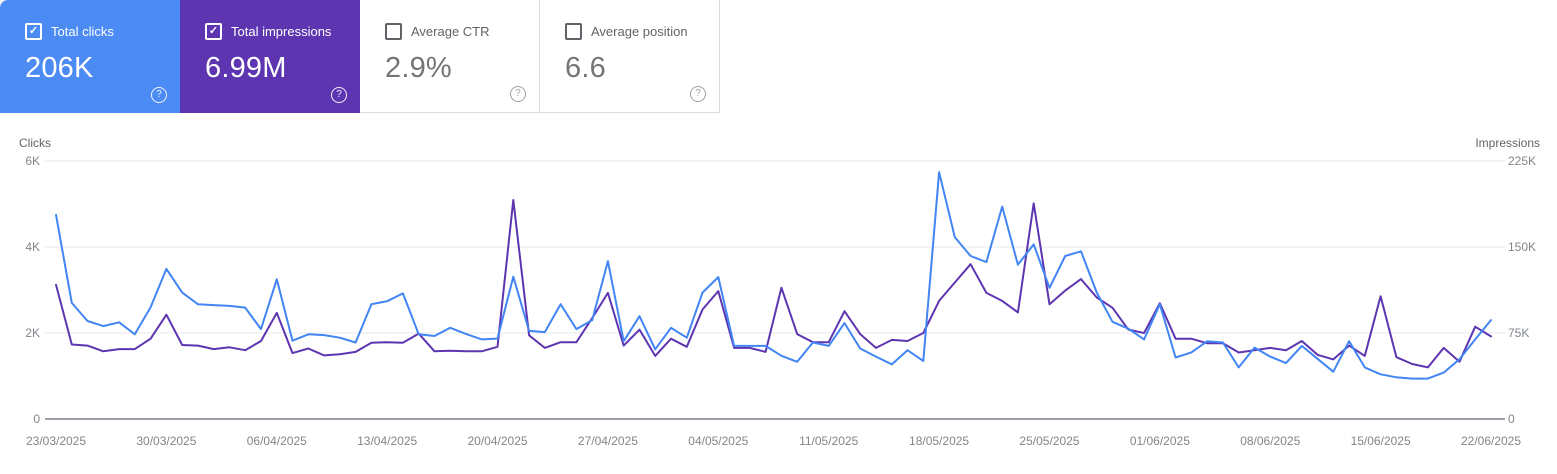 This screenshot has width=1557, height=474. What do you see at coordinates (82, 31) in the screenshot?
I see `metric-label: Total clicks` at bounding box center [82, 31].